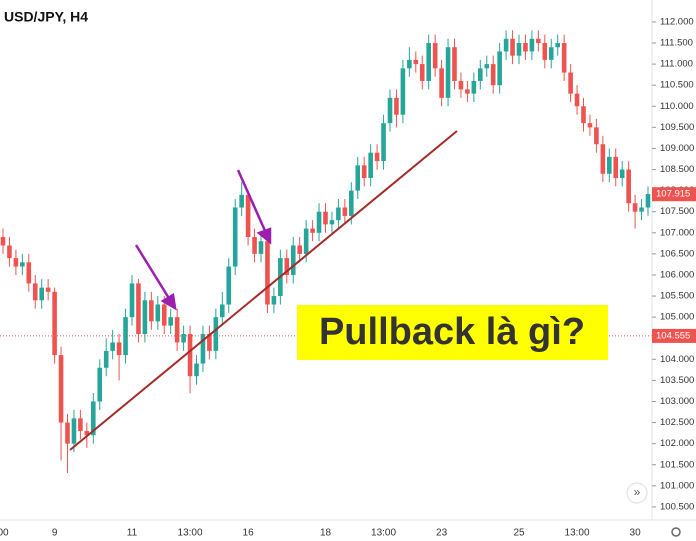 The height and width of the screenshot is (541, 696). I want to click on x-tick-label: 30, so click(636, 533).